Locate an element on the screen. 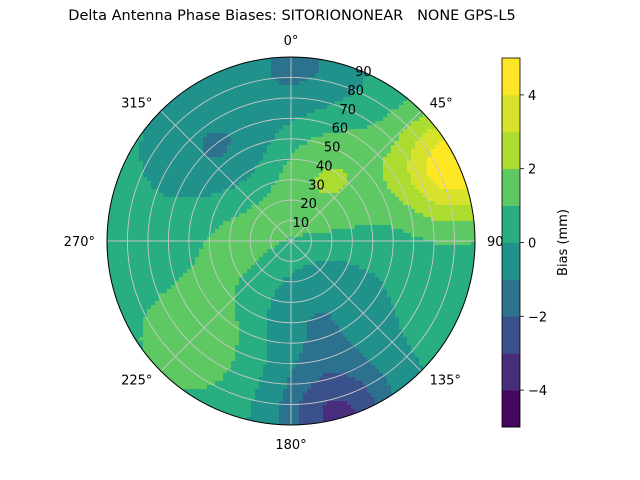 This screenshot has width=640, height=480. radial-tick-label: 60 is located at coordinates (340, 129).